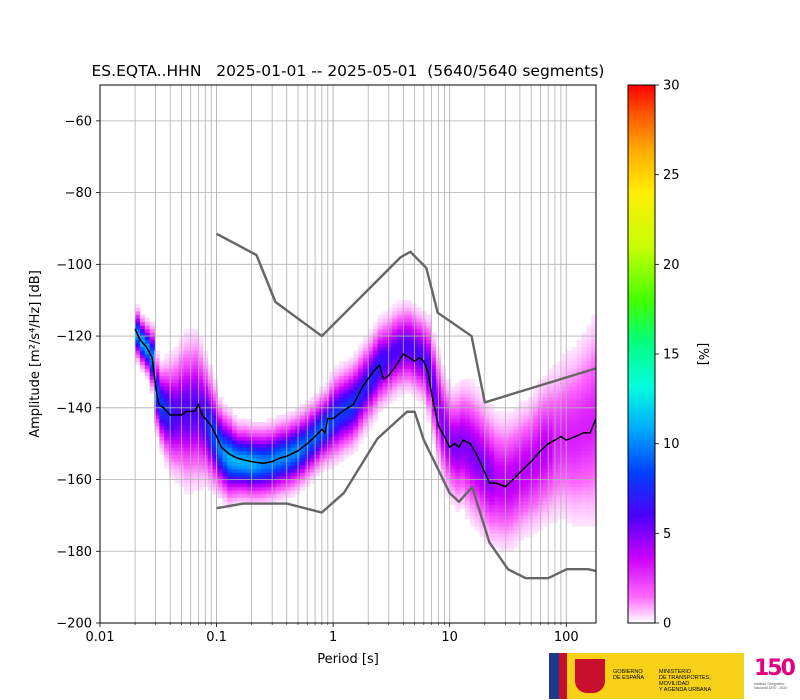 This screenshot has width=800, height=700. Describe the element at coordinates (563, 676) in the screenshot. I see `spain-flag-stripe` at that location.